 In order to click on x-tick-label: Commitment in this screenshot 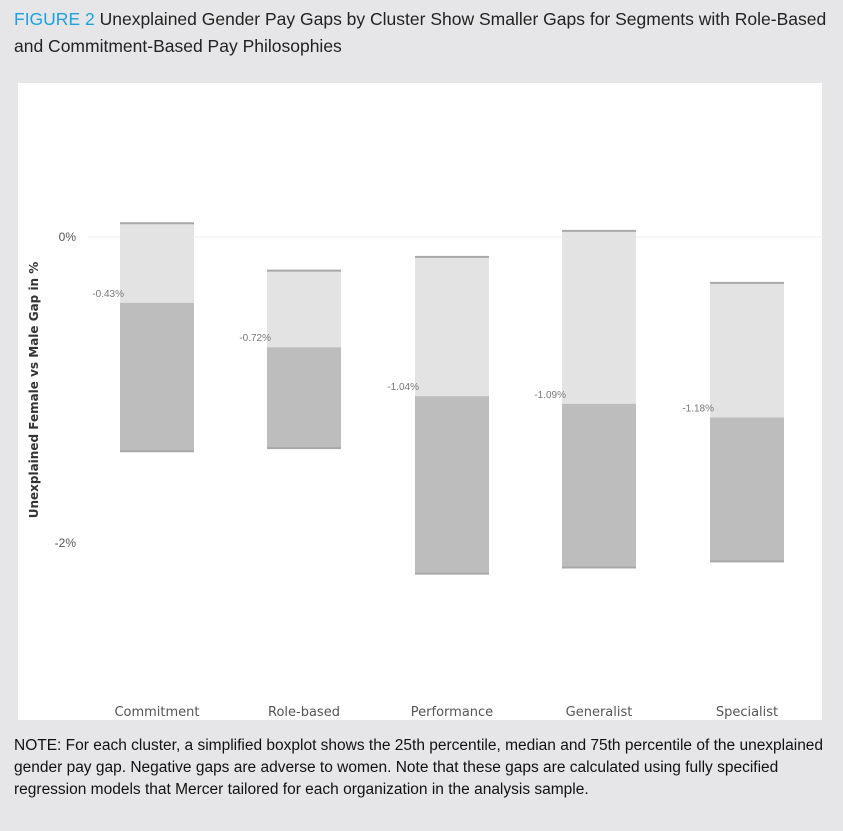, I will do `click(156, 712)`.